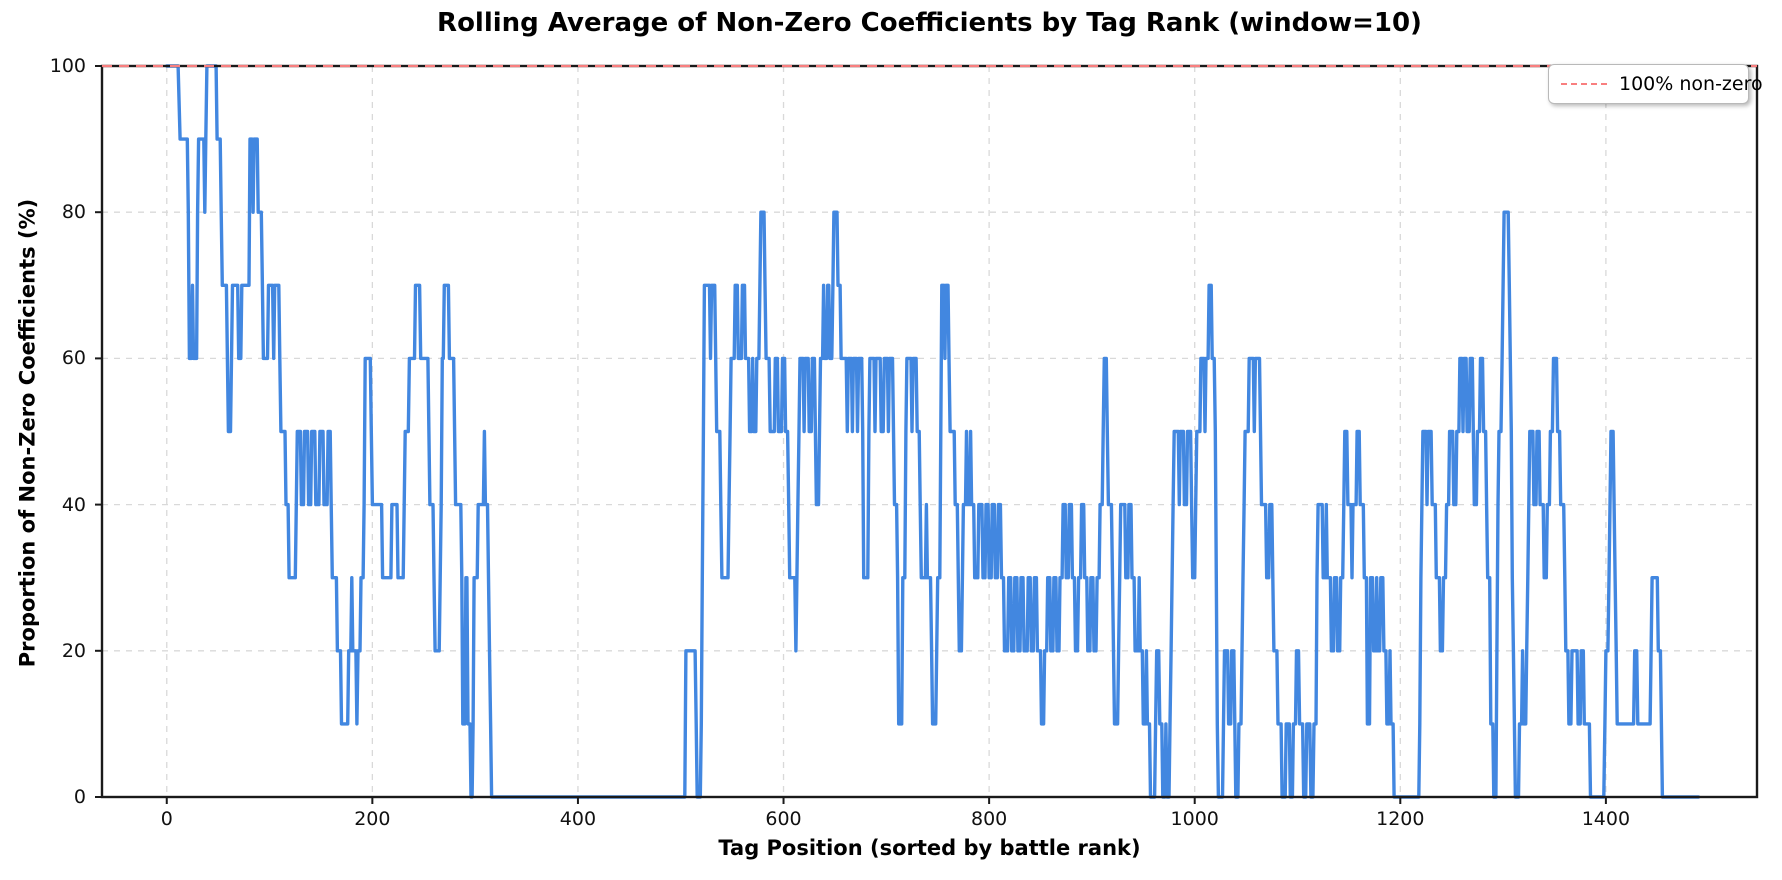 This screenshot has height=880, width=1782. Describe the element at coordinates (79, 797) in the screenshot. I see `y-tick-label: 0` at that location.